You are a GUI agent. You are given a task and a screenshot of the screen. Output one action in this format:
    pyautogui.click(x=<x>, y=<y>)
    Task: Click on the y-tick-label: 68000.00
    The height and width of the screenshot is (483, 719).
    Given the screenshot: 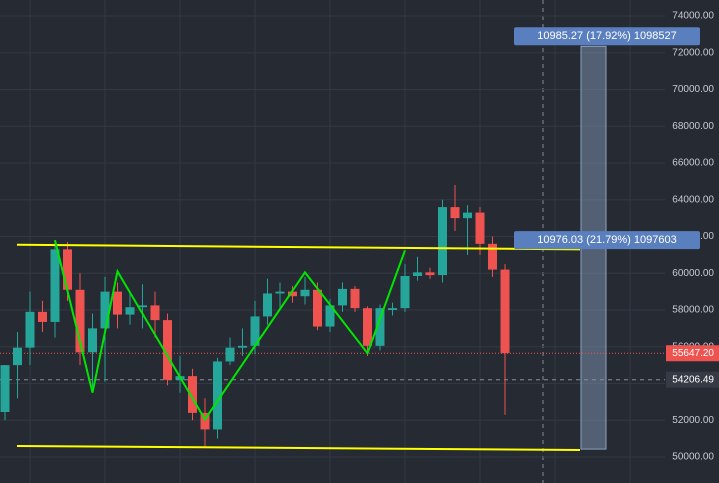 What is the action you would take?
    pyautogui.click(x=693, y=126)
    